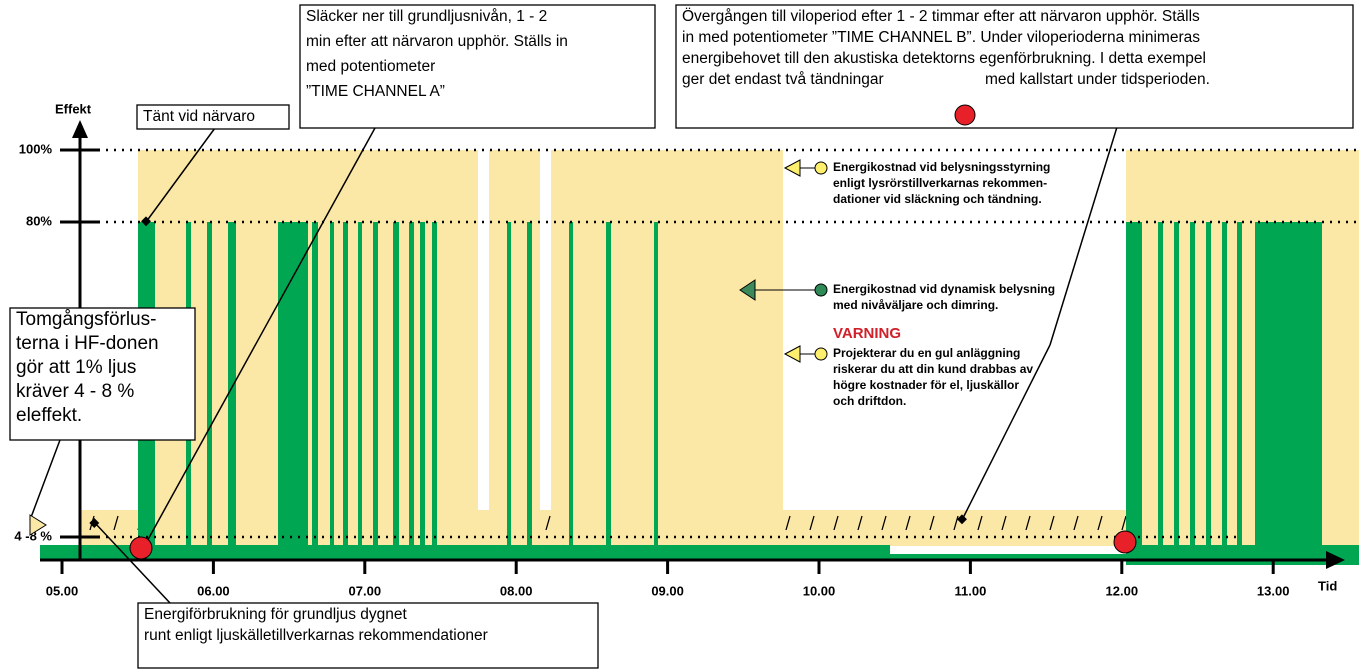 The width and height of the screenshot is (1359, 670). Describe the element at coordinates (944, 289) in the screenshot. I see `legend-text: Energikostnad vid dynamisk belysning` at that location.